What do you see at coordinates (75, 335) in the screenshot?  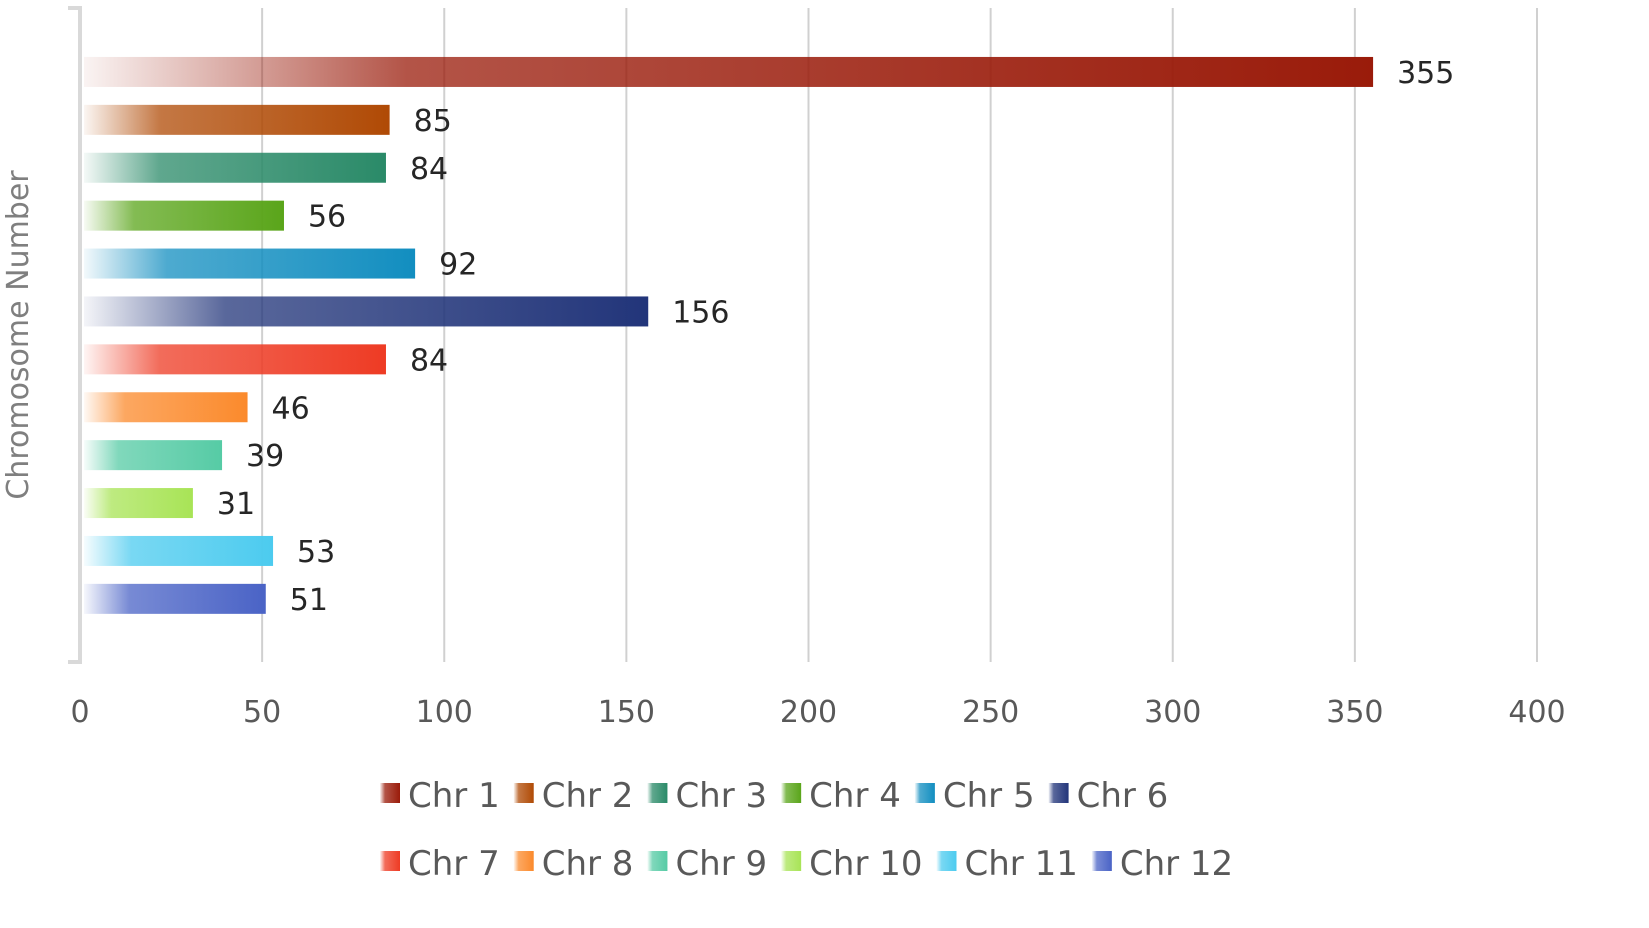 I see `y-axis-line` at bounding box center [75, 335].